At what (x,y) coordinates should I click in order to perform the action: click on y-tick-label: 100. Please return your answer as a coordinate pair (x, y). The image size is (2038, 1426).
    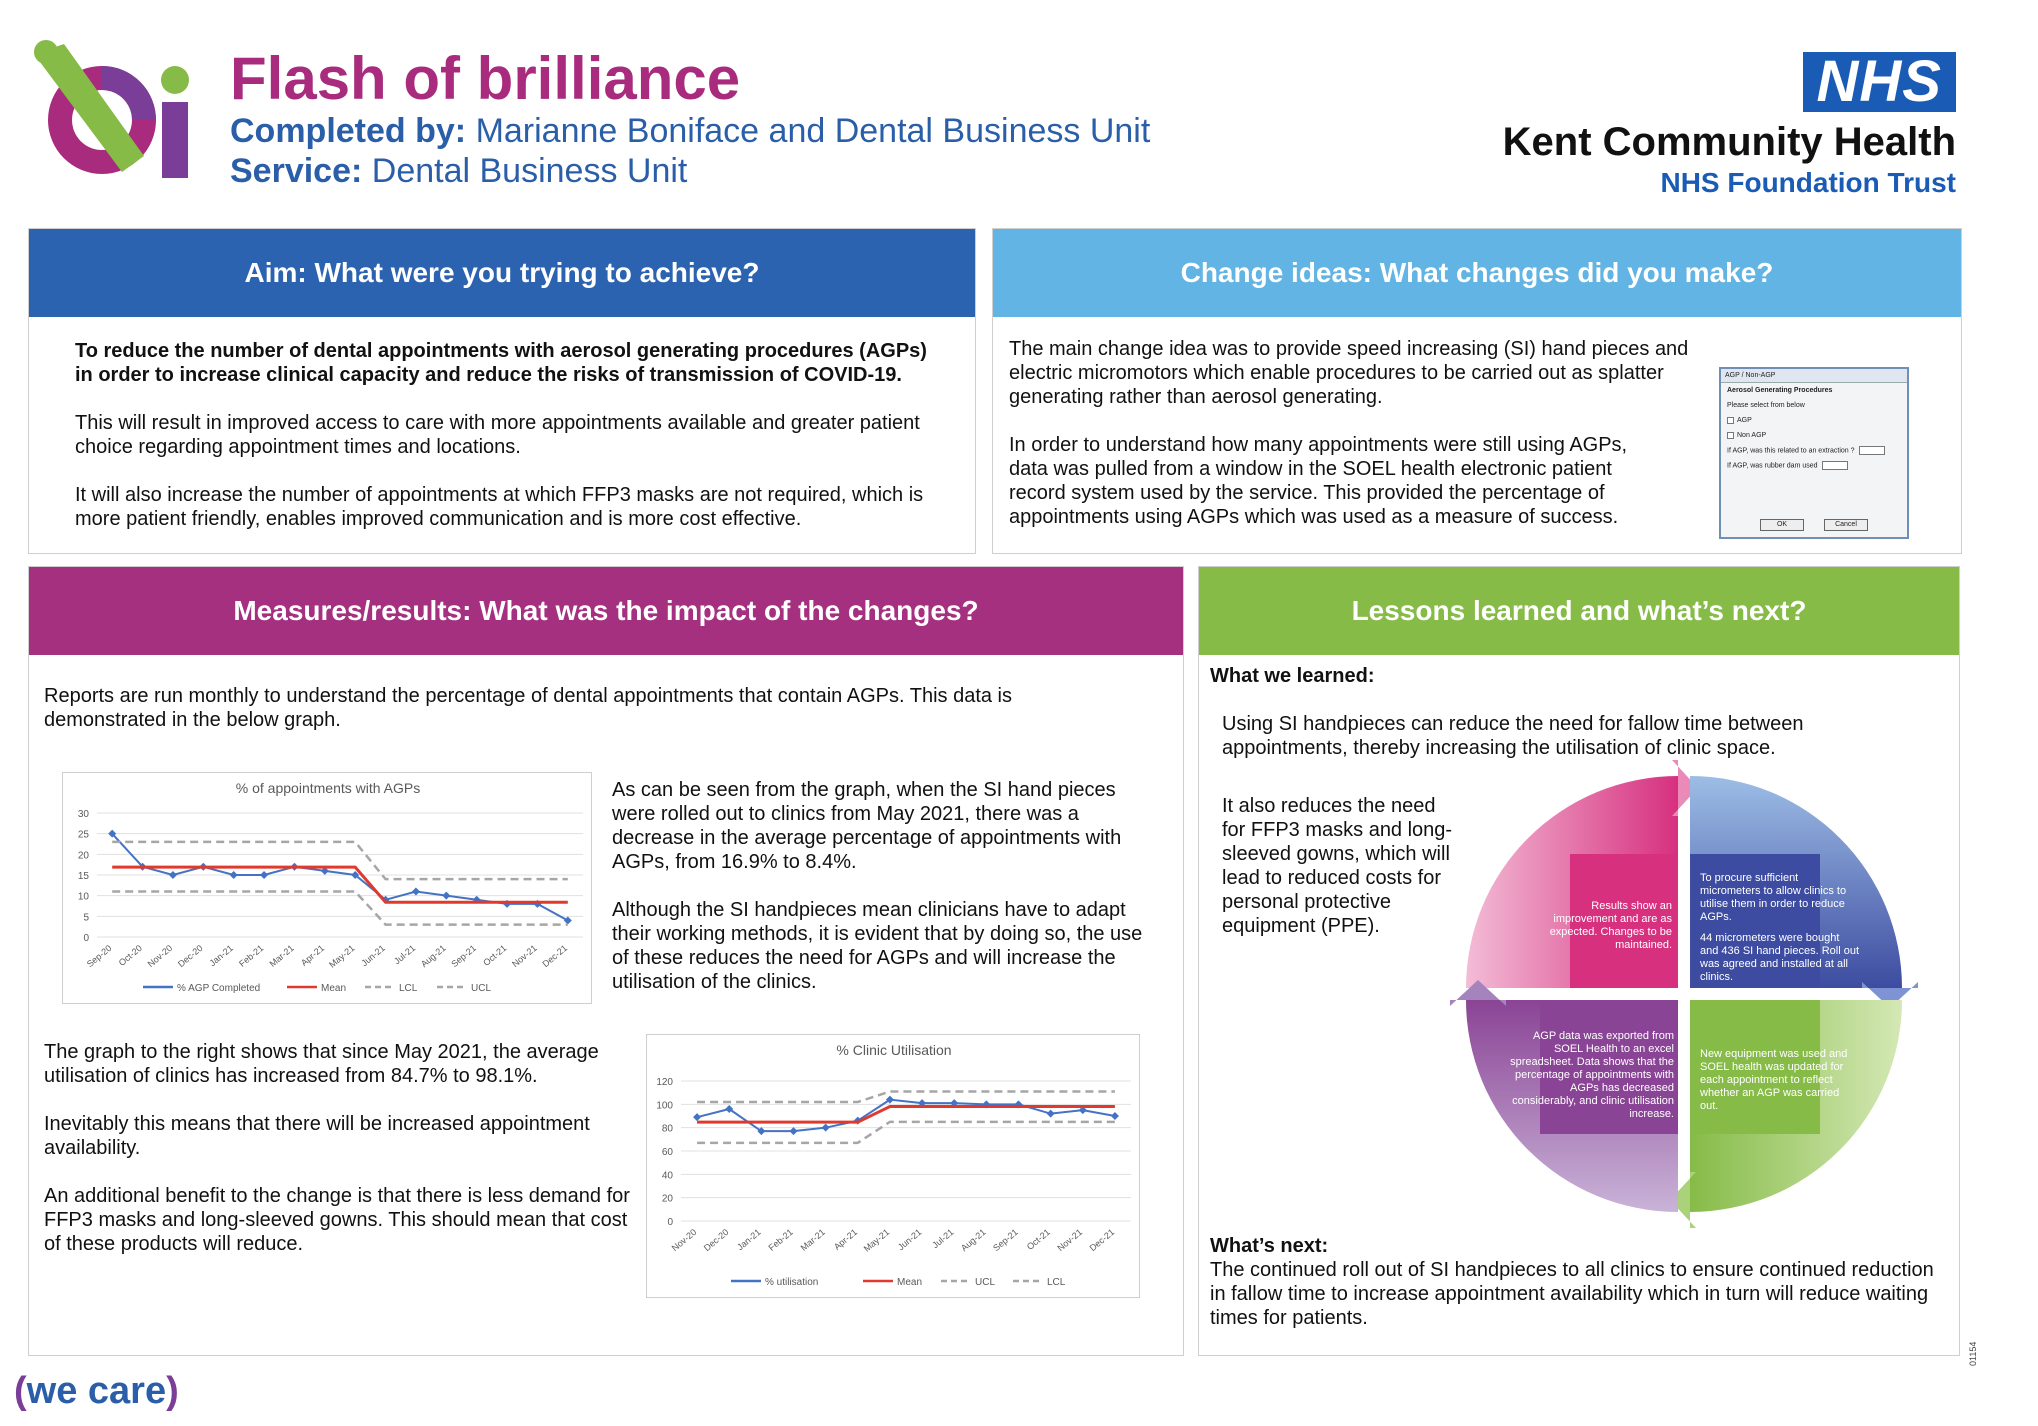
    Looking at the image, I should click on (664, 1105).